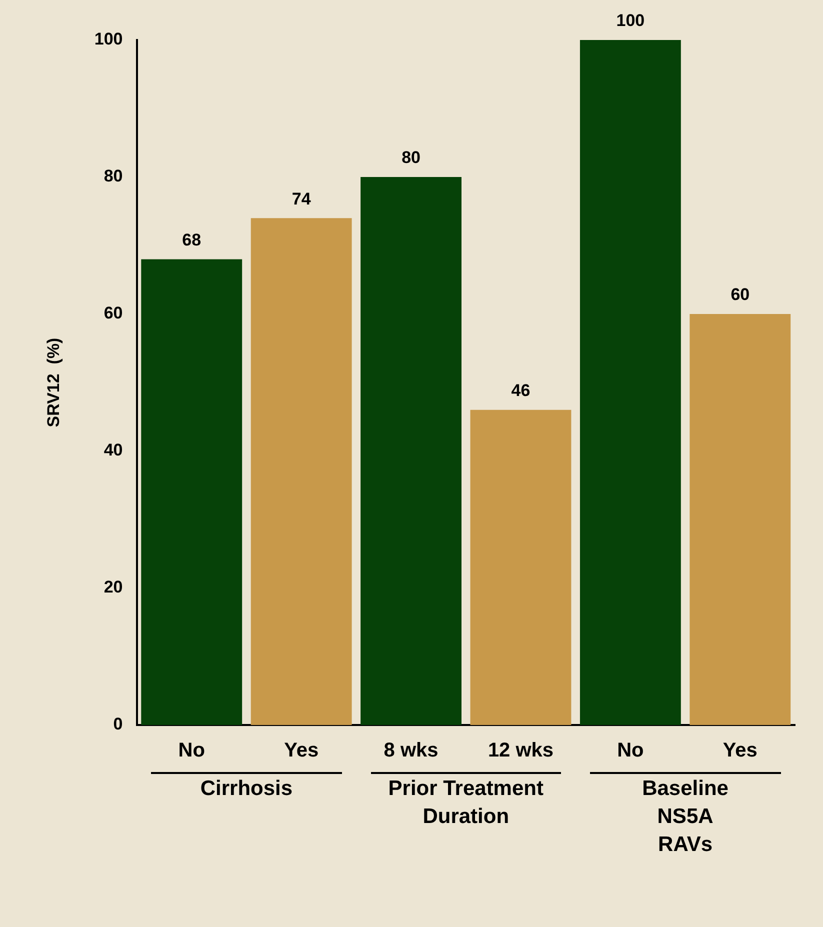 The height and width of the screenshot is (927, 823). I want to click on data-label: 100, so click(630, 20).